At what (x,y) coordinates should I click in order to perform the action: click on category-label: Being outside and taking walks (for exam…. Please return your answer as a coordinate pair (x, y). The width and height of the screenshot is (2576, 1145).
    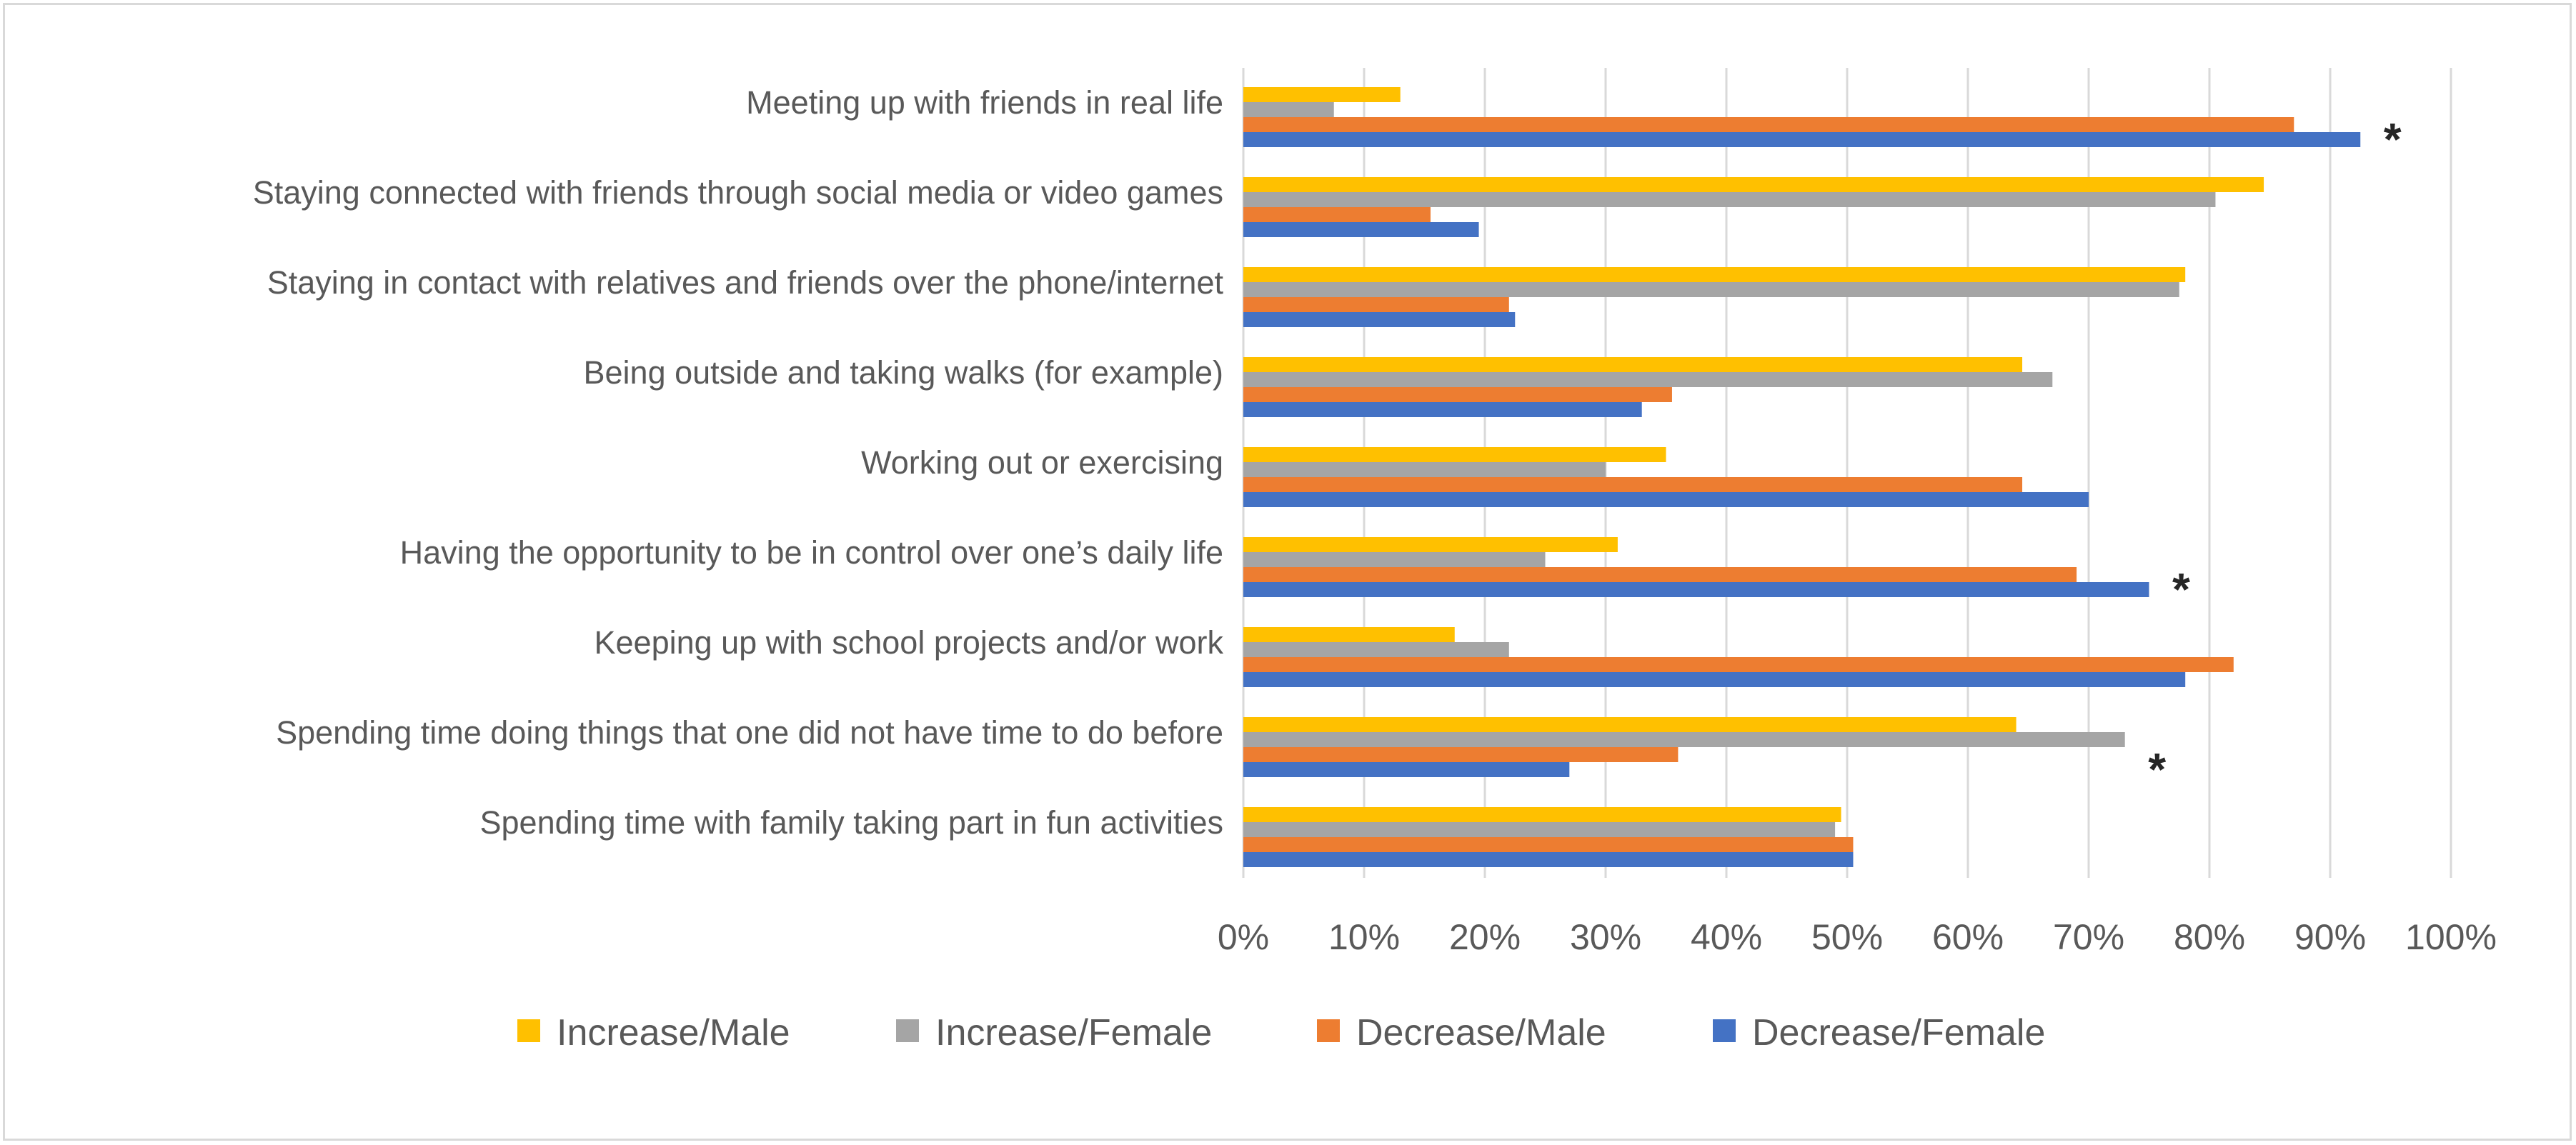
    Looking at the image, I should click on (903, 372).